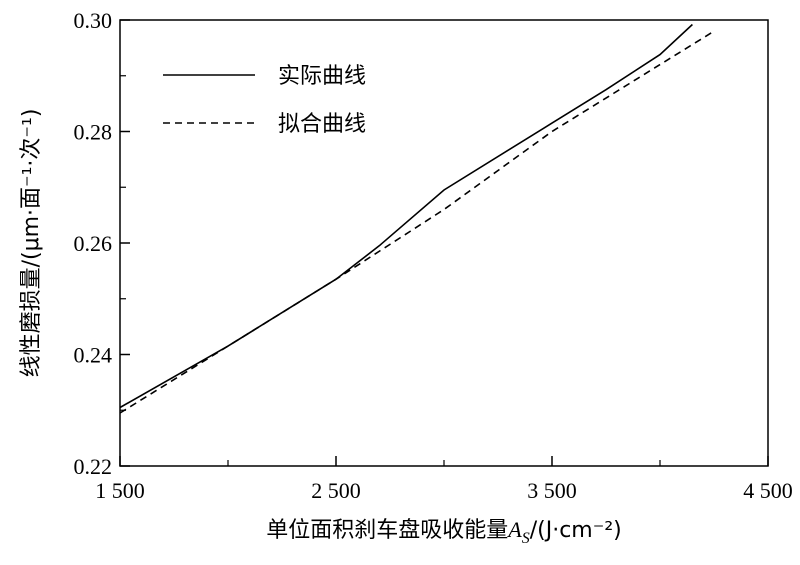 Image resolution: width=800 pixels, height=565 pixels. What do you see at coordinates (552, 490) in the screenshot?
I see `x-tick-label: 3 500` at bounding box center [552, 490].